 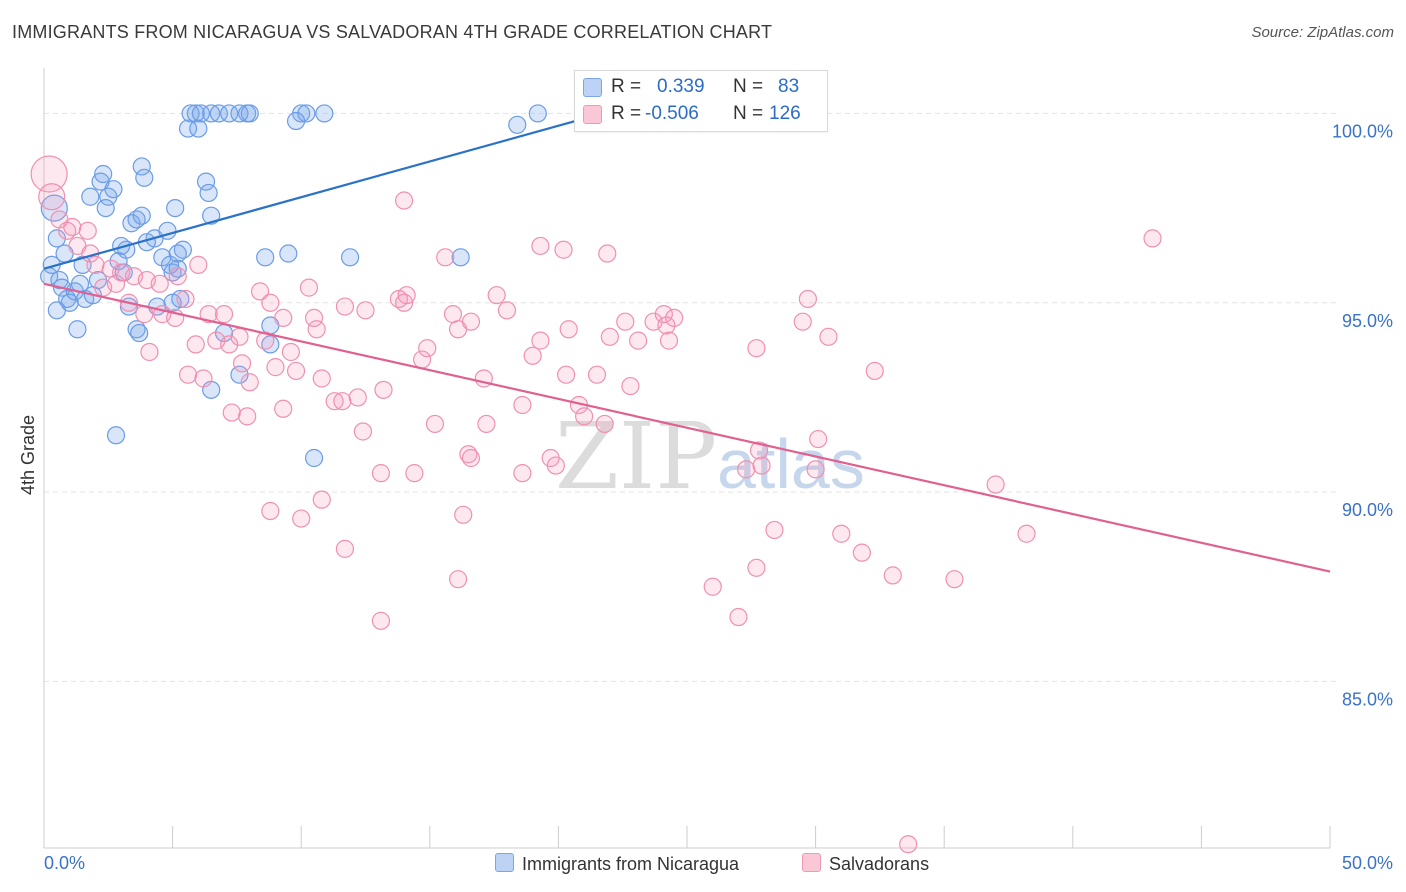 I want to click on bottom-legend-label-salvadorans: Salvadorans, so click(x=879, y=864).